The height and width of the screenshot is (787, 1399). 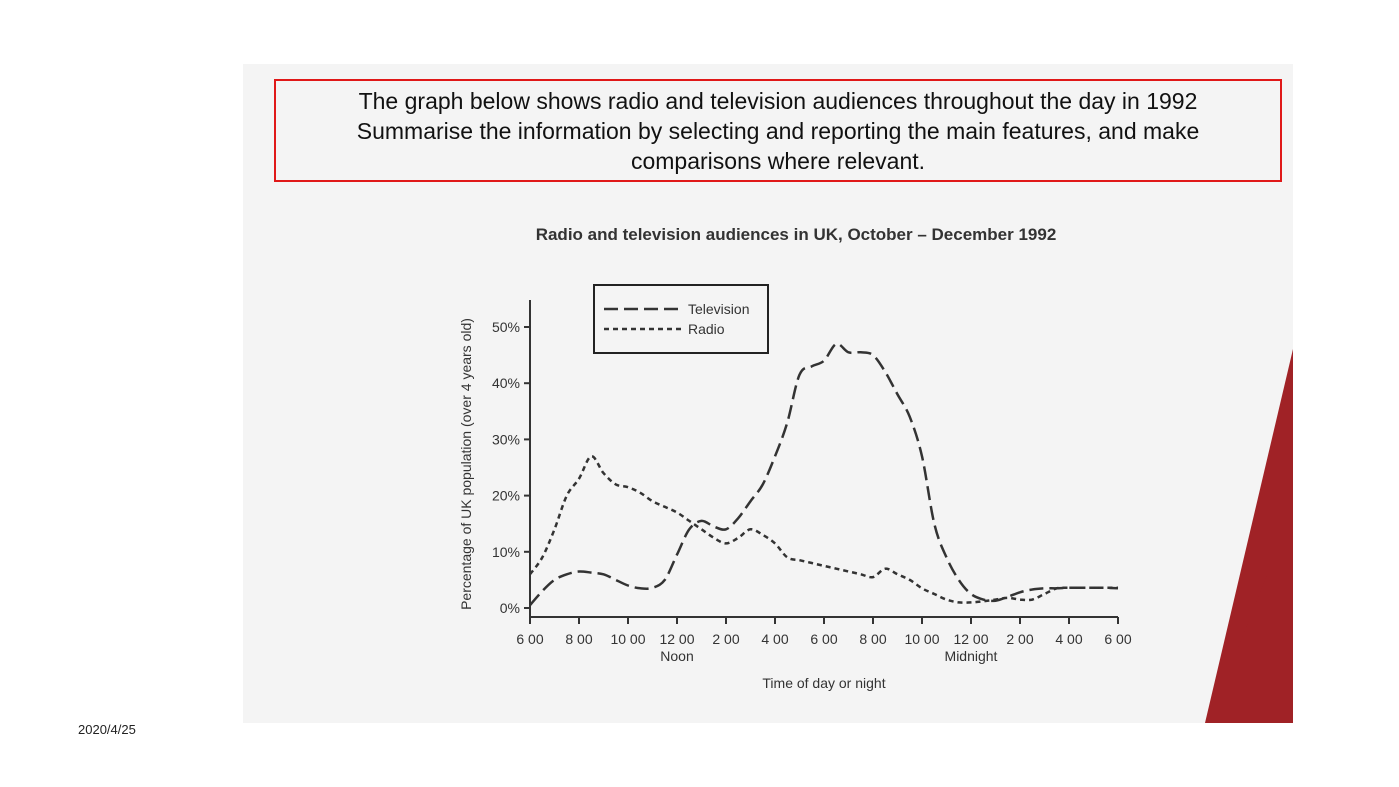 I want to click on x-sublabel: Midnight, so click(x=971, y=656).